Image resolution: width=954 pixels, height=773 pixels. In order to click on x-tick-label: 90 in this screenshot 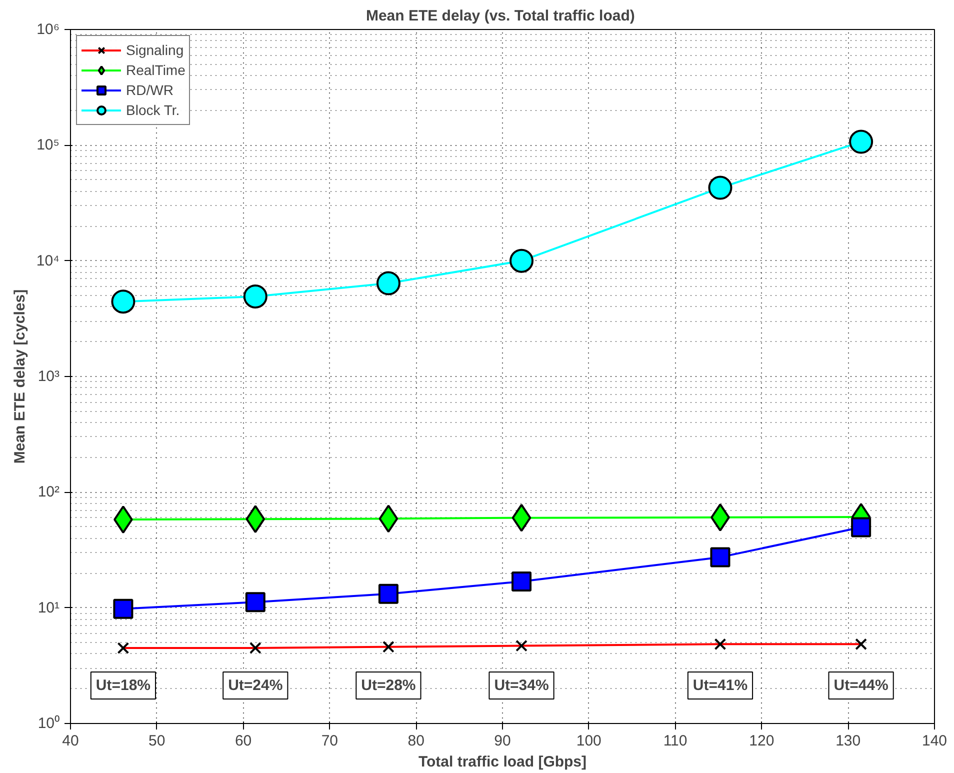, I will do `click(502, 741)`.